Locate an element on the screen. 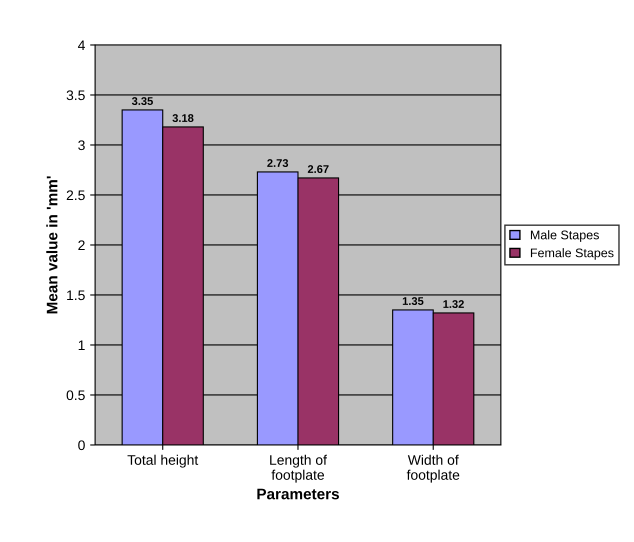 This screenshot has height=542, width=634. x-axis-title: Parameters is located at coordinates (298, 494).